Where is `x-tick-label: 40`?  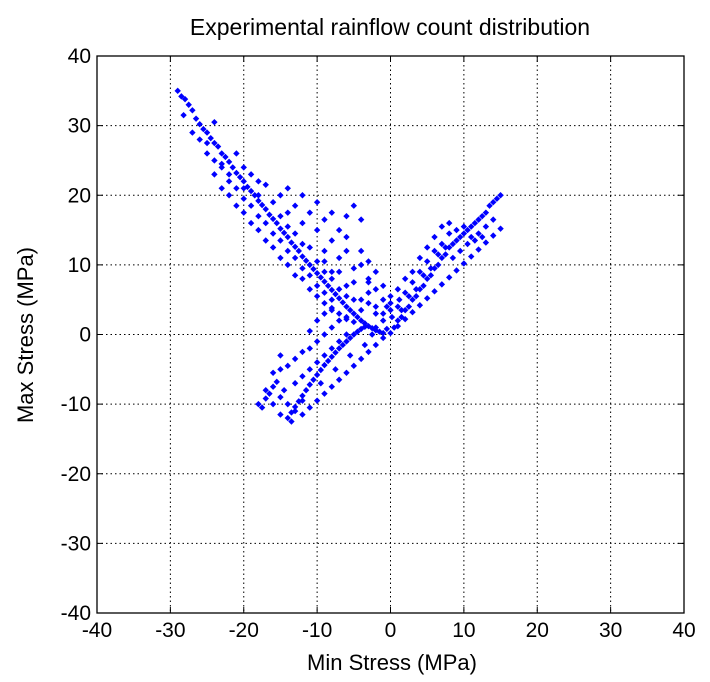 x-tick-label: 40 is located at coordinates (683, 630).